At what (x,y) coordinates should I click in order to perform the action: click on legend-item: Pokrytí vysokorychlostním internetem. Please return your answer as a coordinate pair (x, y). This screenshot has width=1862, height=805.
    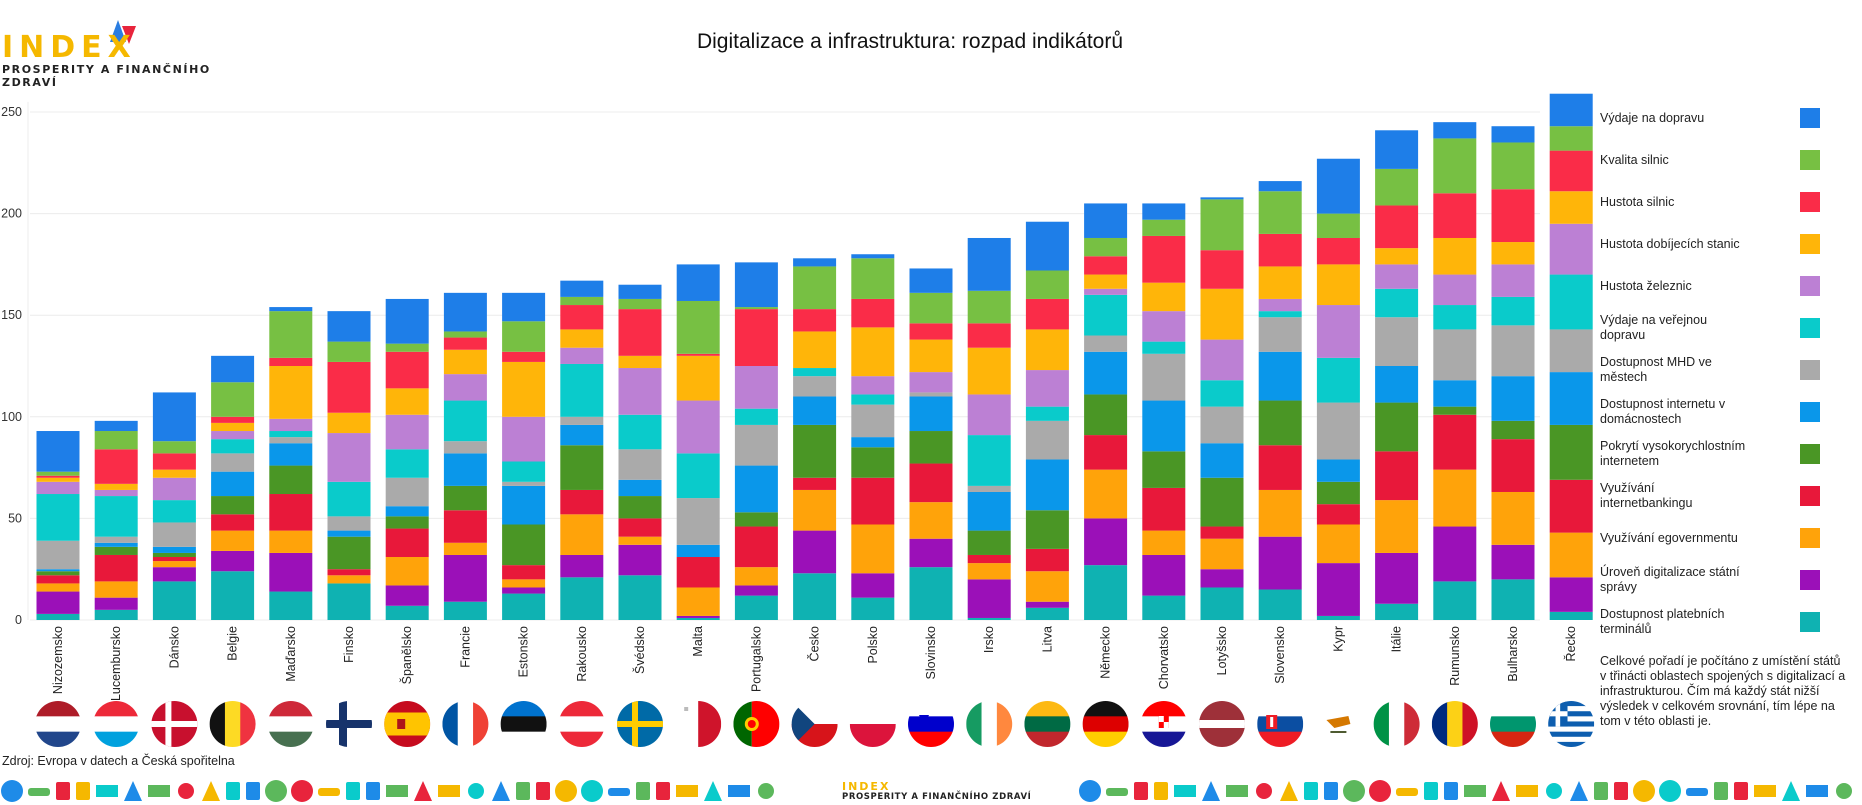
    Looking at the image, I should click on (1715, 454).